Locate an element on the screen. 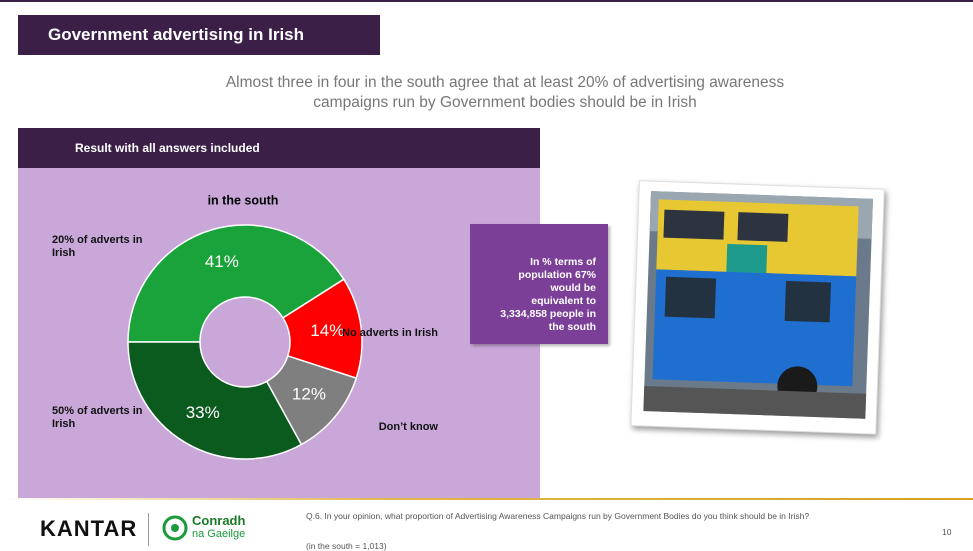 The image size is (973, 551). panel-title: Result with all answers included is located at coordinates (279, 148).